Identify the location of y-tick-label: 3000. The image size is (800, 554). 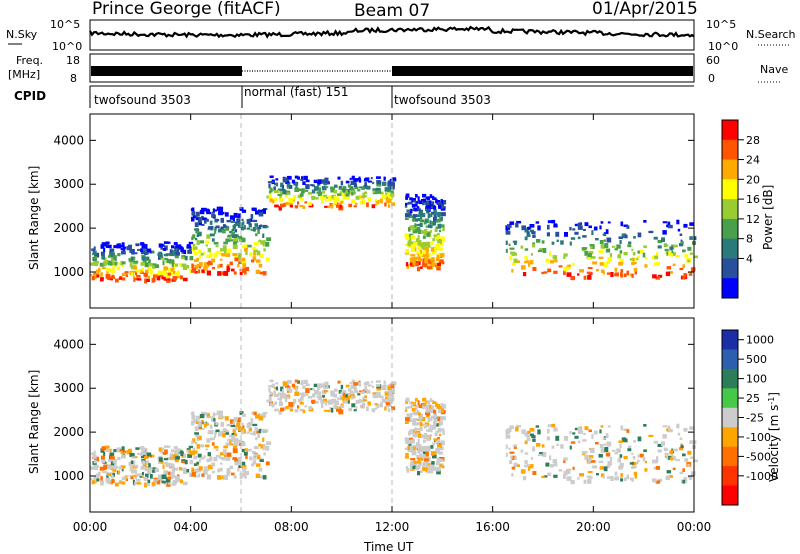
(68, 184).